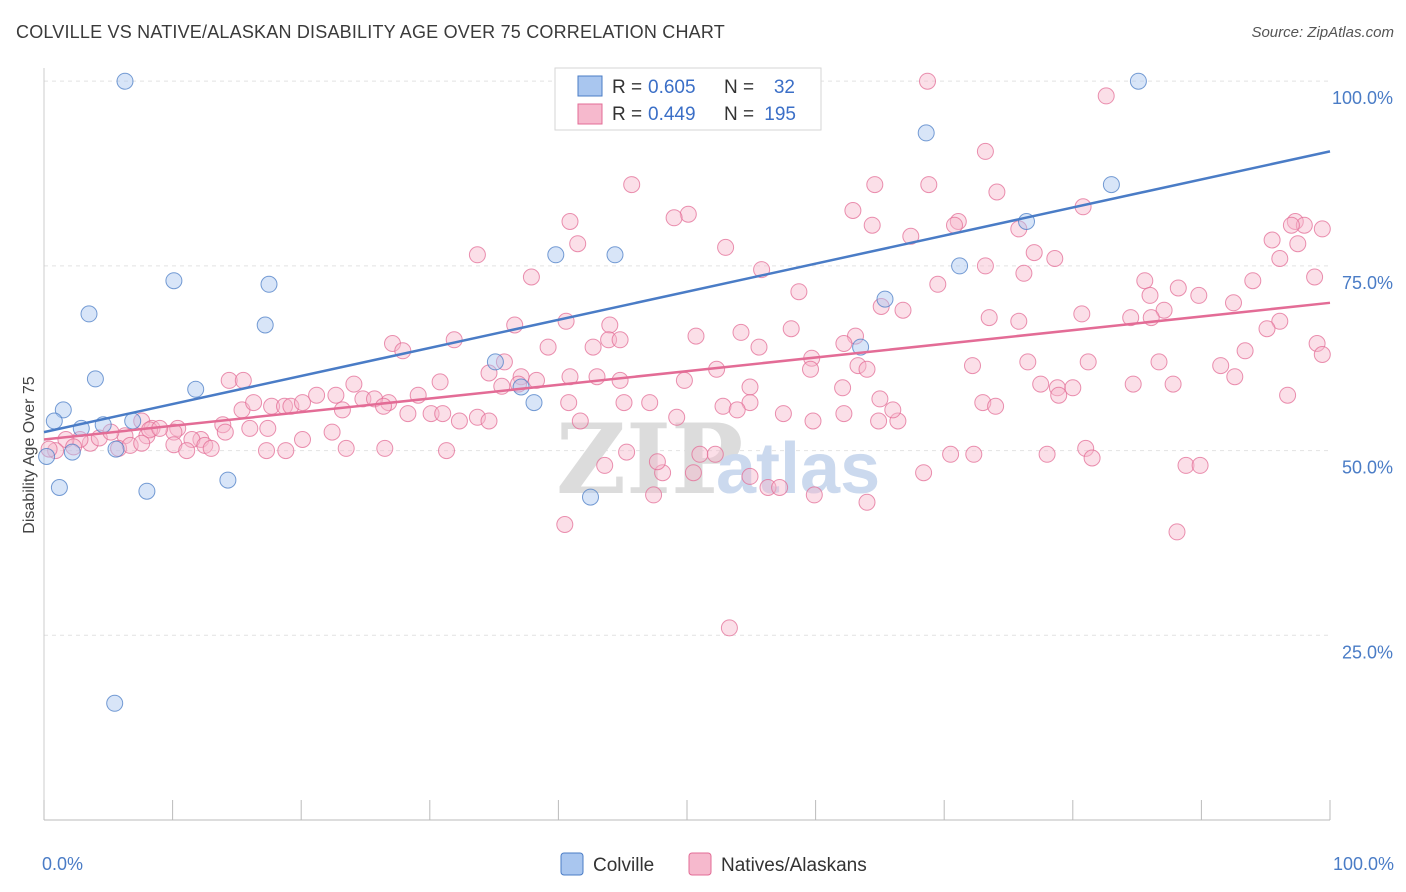  I want to click on stats-n-label-natives: N =, so click(739, 114).